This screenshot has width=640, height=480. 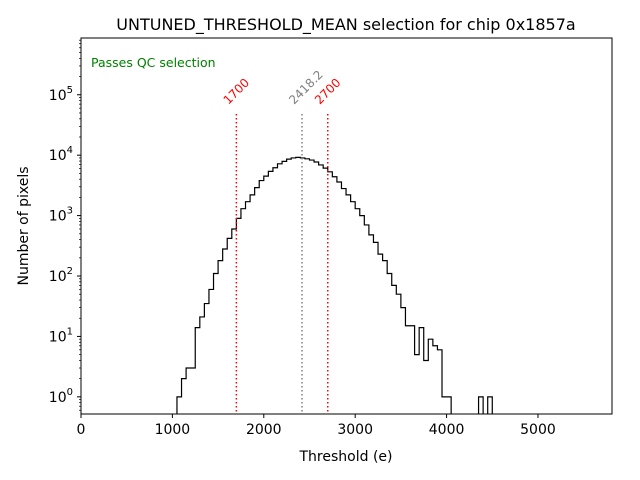 I want to click on x-tick-label: 4000, so click(x=447, y=430).